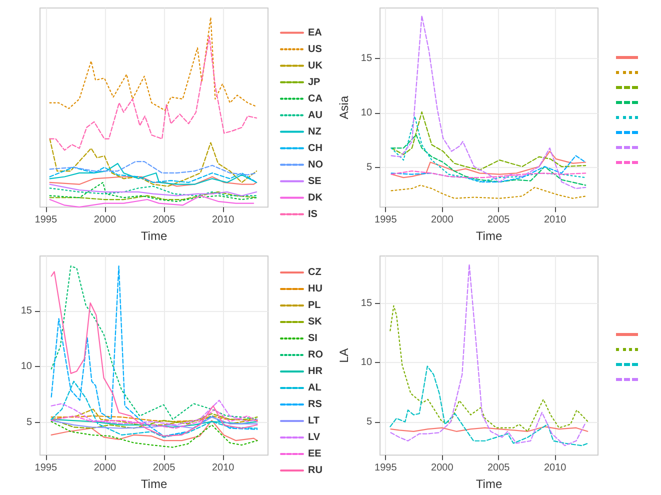  I want to click on legend-label: HR, so click(316, 371).